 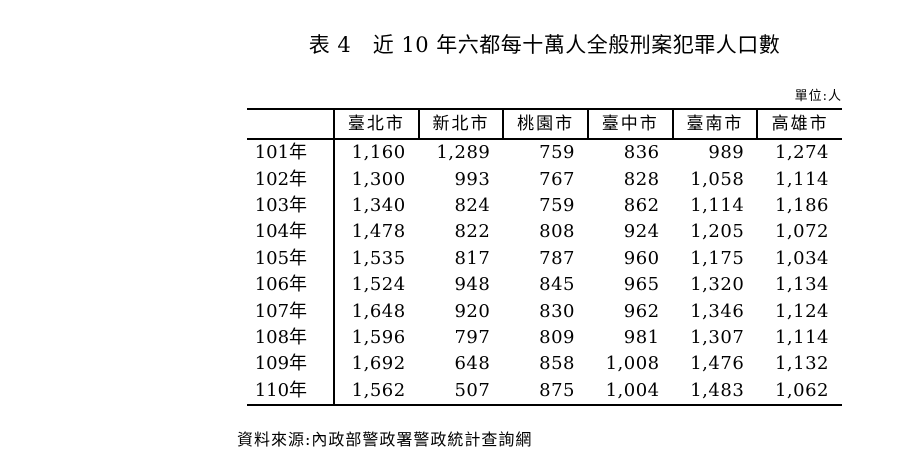 What do you see at coordinates (472, 258) in the screenshot?
I see `value-cell: 817` at bounding box center [472, 258].